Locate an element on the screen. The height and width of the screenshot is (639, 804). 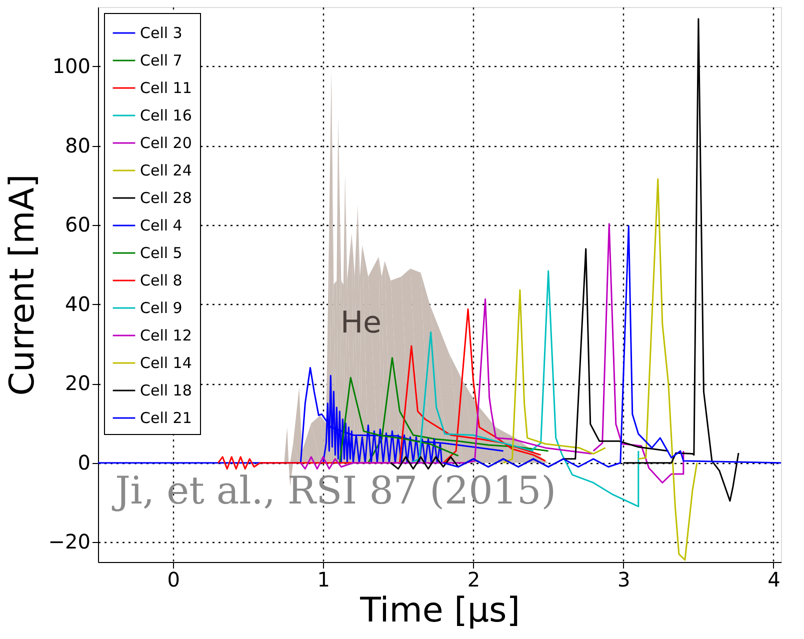
y-axis-title: Current [mA] is located at coordinates (22, 285).